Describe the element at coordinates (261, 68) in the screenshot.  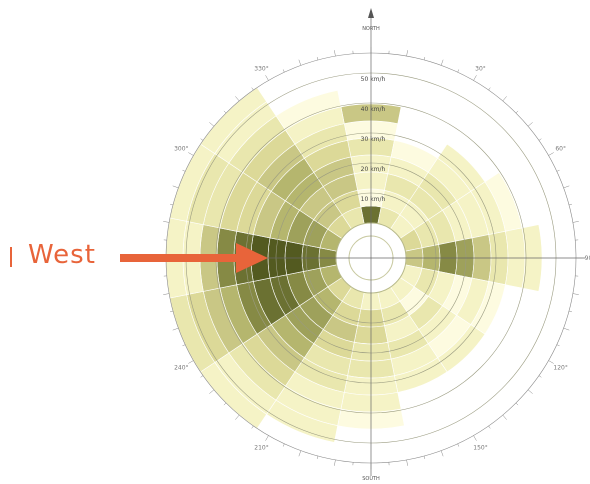
I see `direction-tick-label-330: 330°` at that location.